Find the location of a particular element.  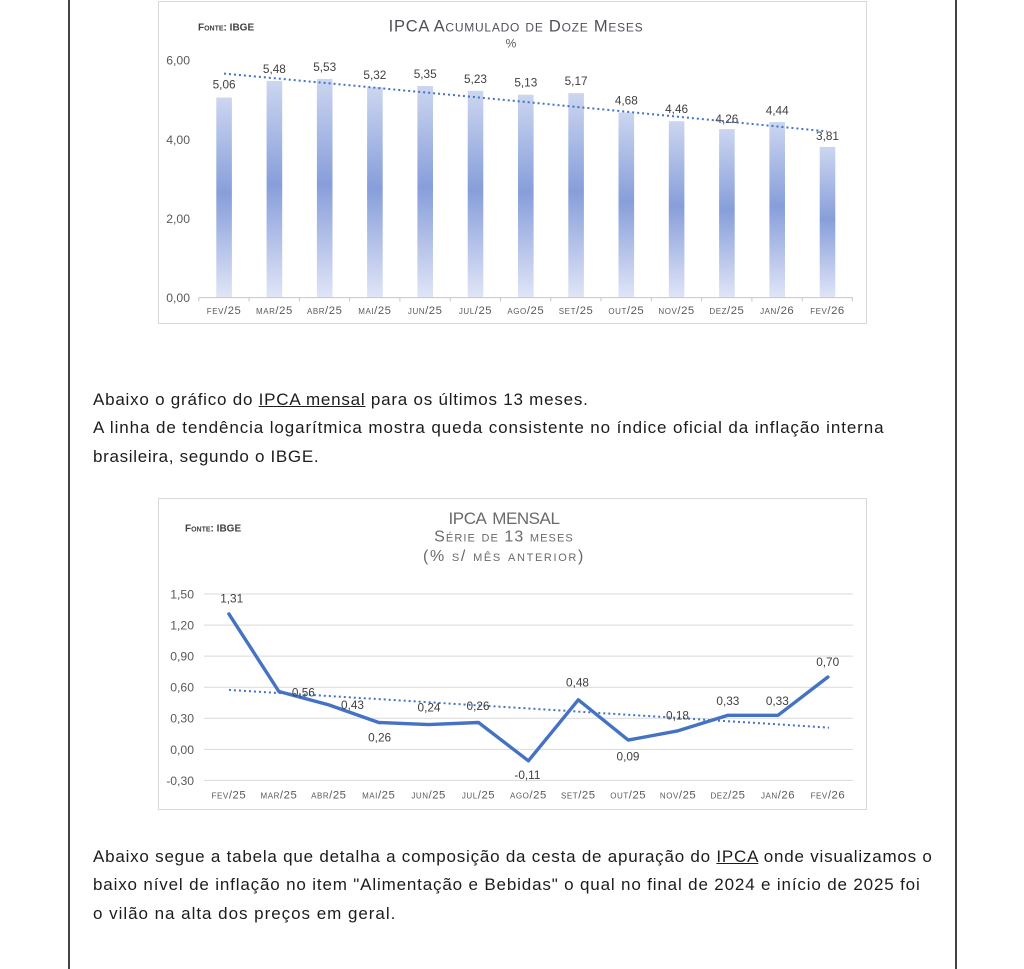

svg-text: 4,44 is located at coordinates (777, 111).